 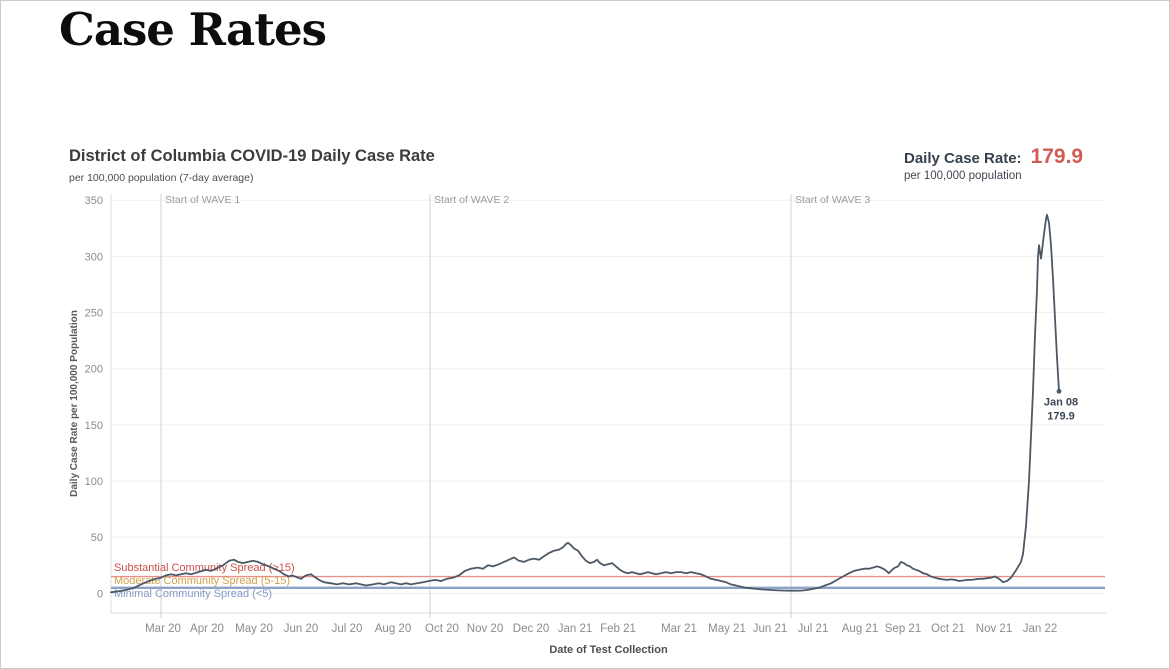 What do you see at coordinates (727, 629) in the screenshot?
I see `x-tick-label: May 21` at bounding box center [727, 629].